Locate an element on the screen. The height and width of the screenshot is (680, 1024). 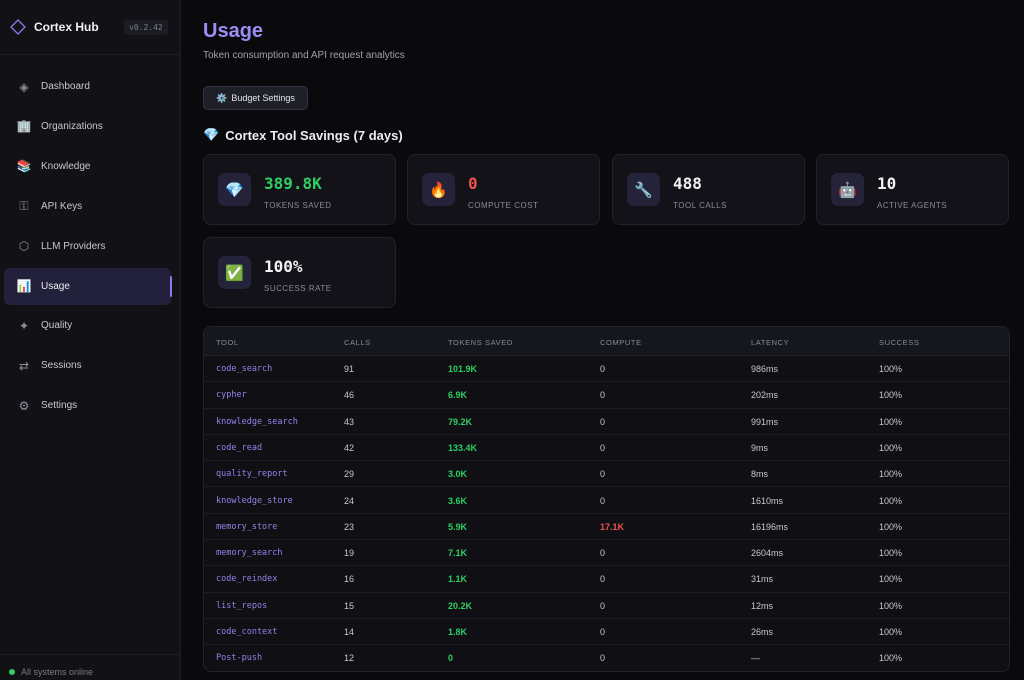
cell-calls: 42 is located at coordinates (349, 447).